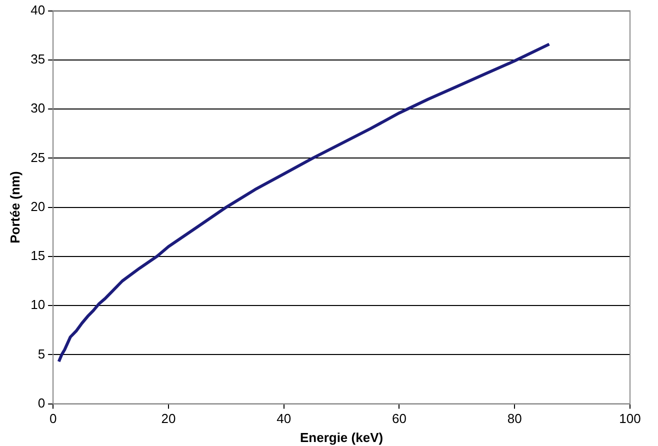 This screenshot has width=658, height=446. Describe the element at coordinates (14, 207) in the screenshot. I see `y-axis-title: Portée (nm)` at that location.